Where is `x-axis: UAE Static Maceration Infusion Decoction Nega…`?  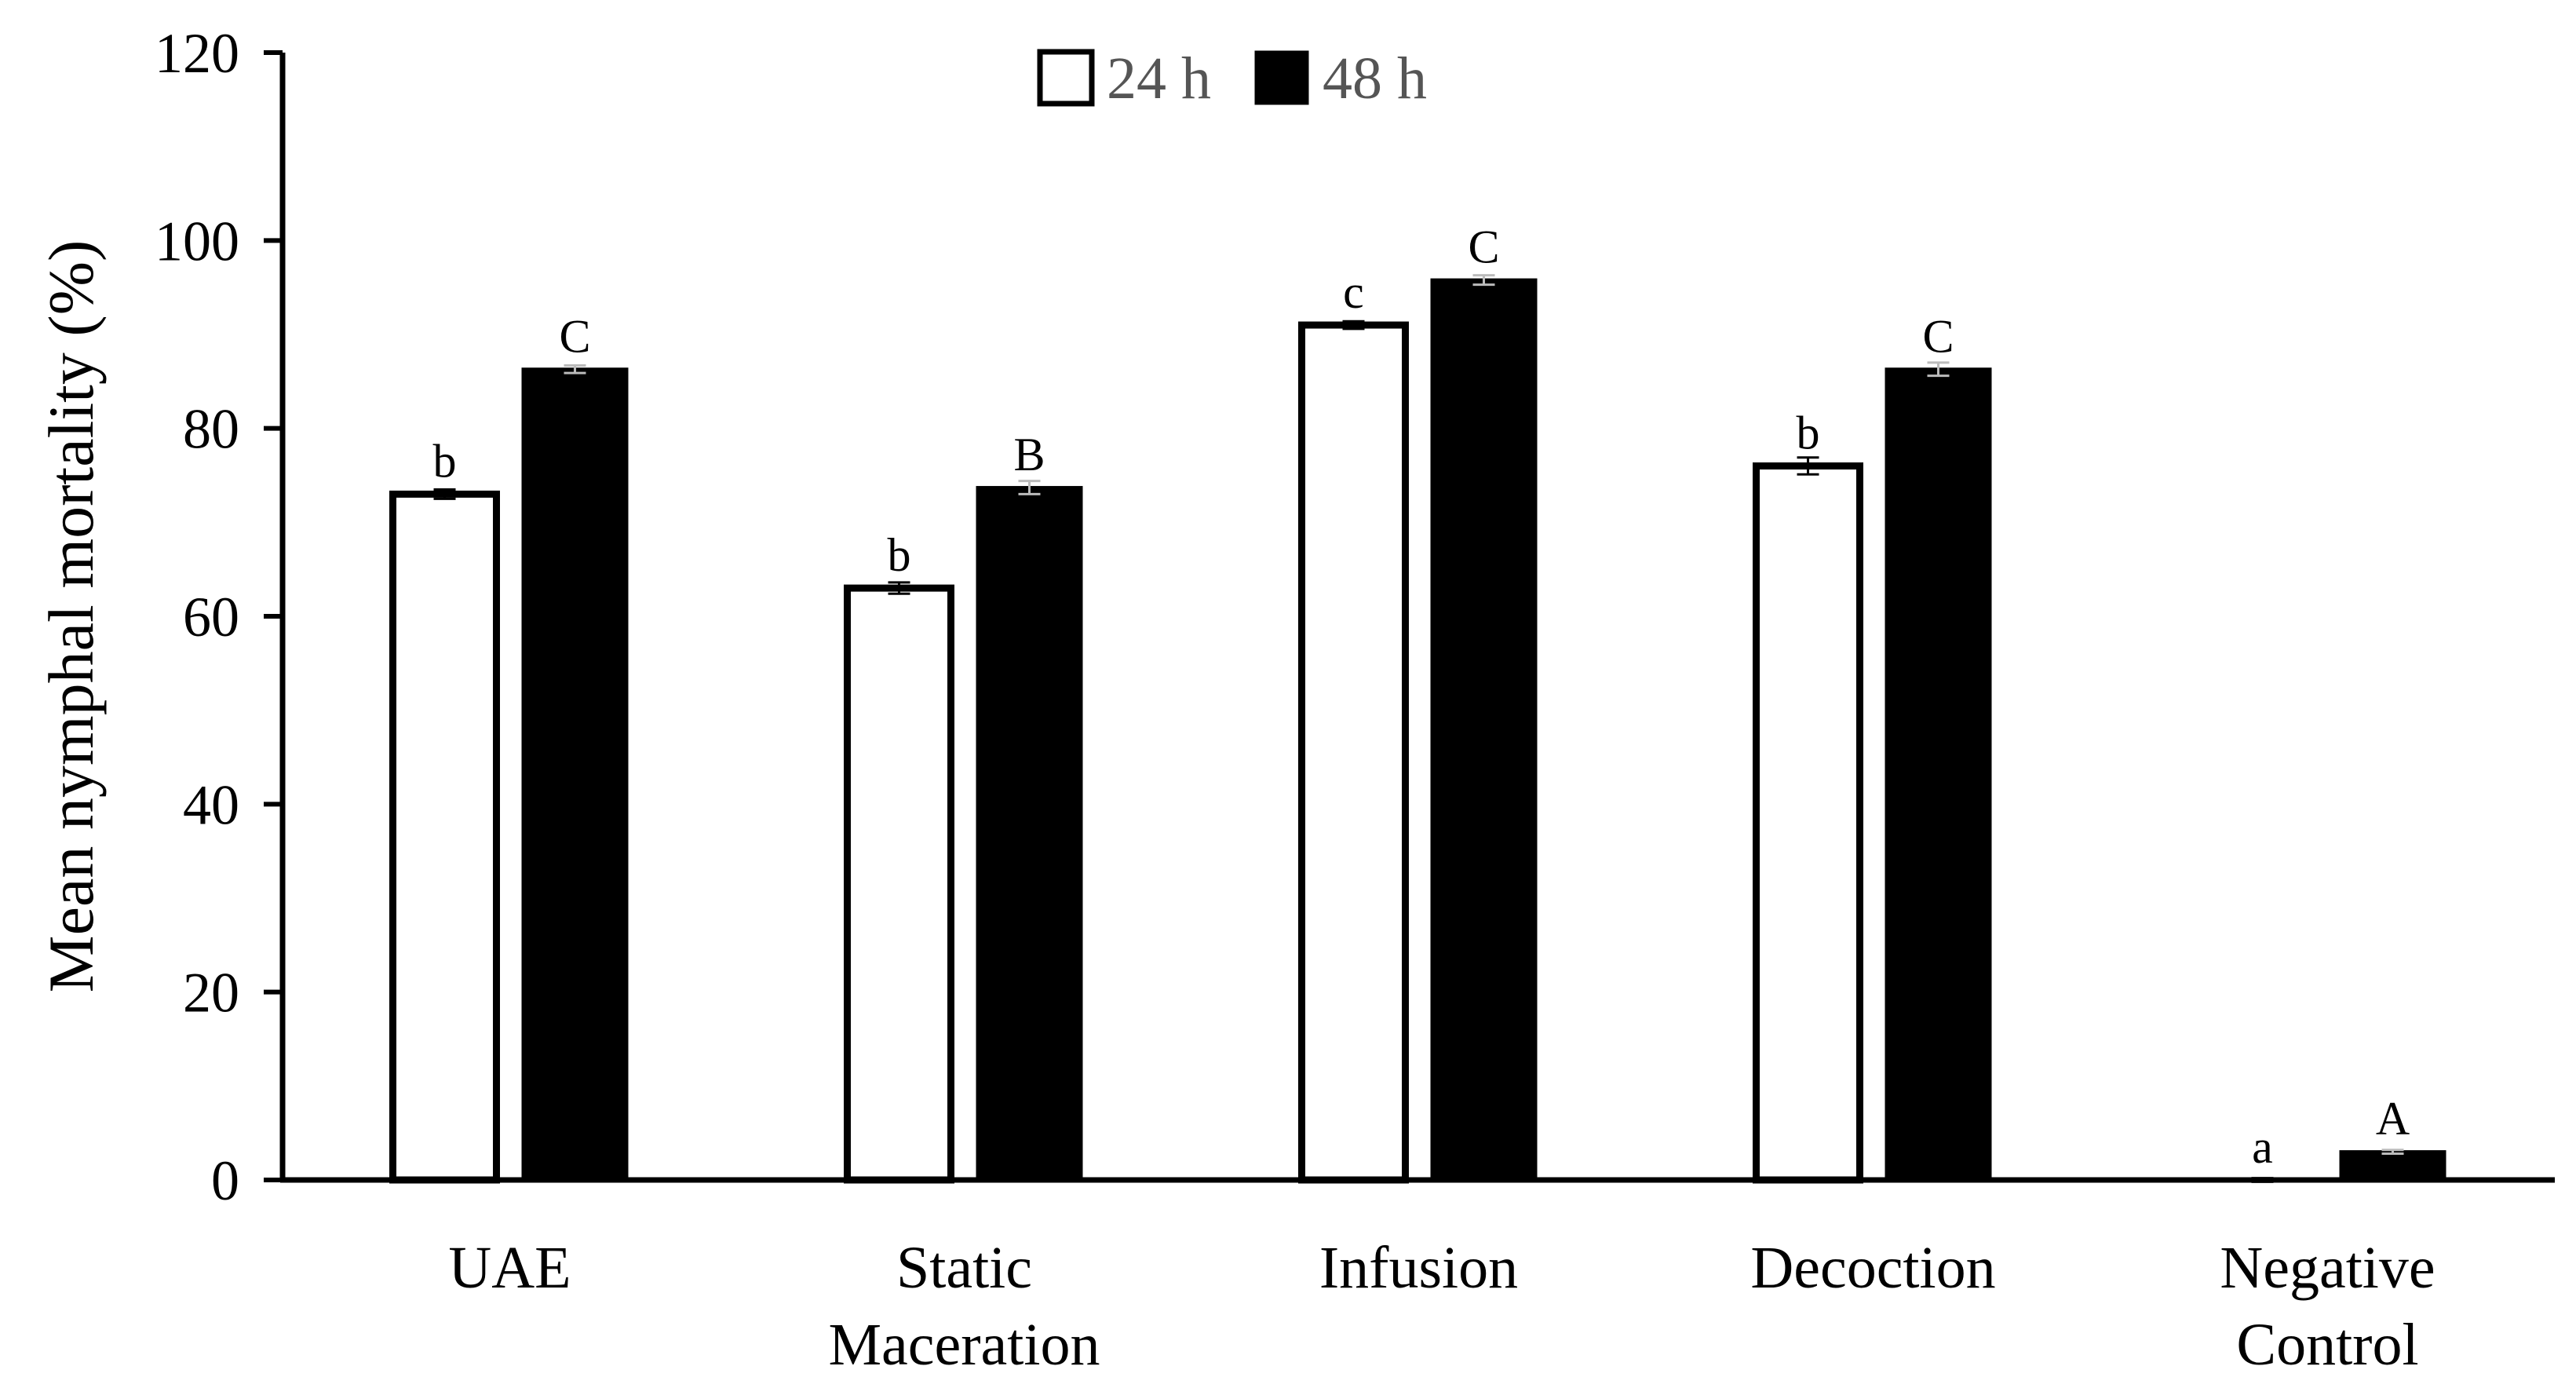 x-axis: UAE Static Maceration Infusion Decoction Nega… is located at coordinates (1417, 1277).